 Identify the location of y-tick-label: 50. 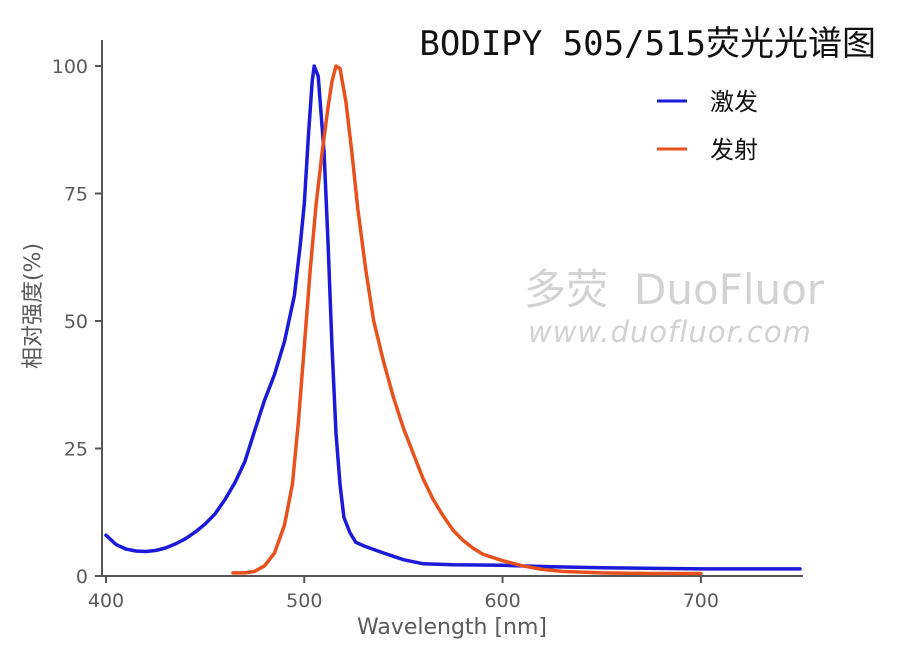
(76, 322).